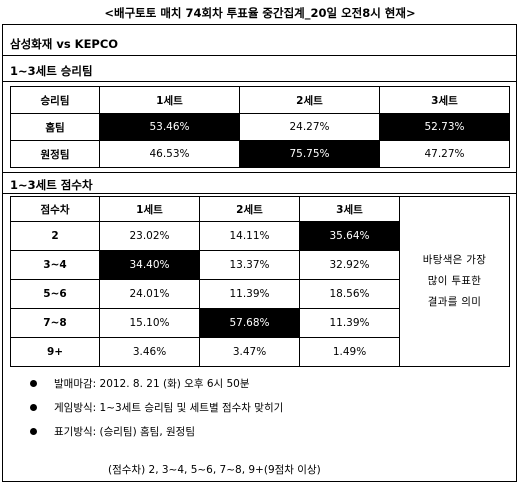 This screenshot has height=484, width=520. What do you see at coordinates (55, 294) in the screenshot?
I see `row-label: 5~6` at bounding box center [55, 294].